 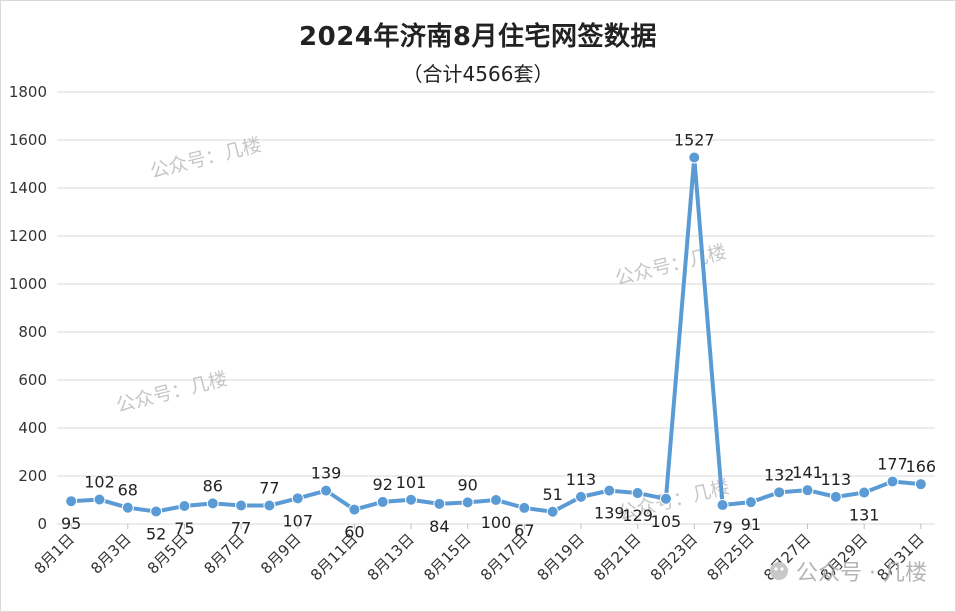 What do you see at coordinates (467, 484) in the screenshot?
I see `data-label: 90` at bounding box center [467, 484].